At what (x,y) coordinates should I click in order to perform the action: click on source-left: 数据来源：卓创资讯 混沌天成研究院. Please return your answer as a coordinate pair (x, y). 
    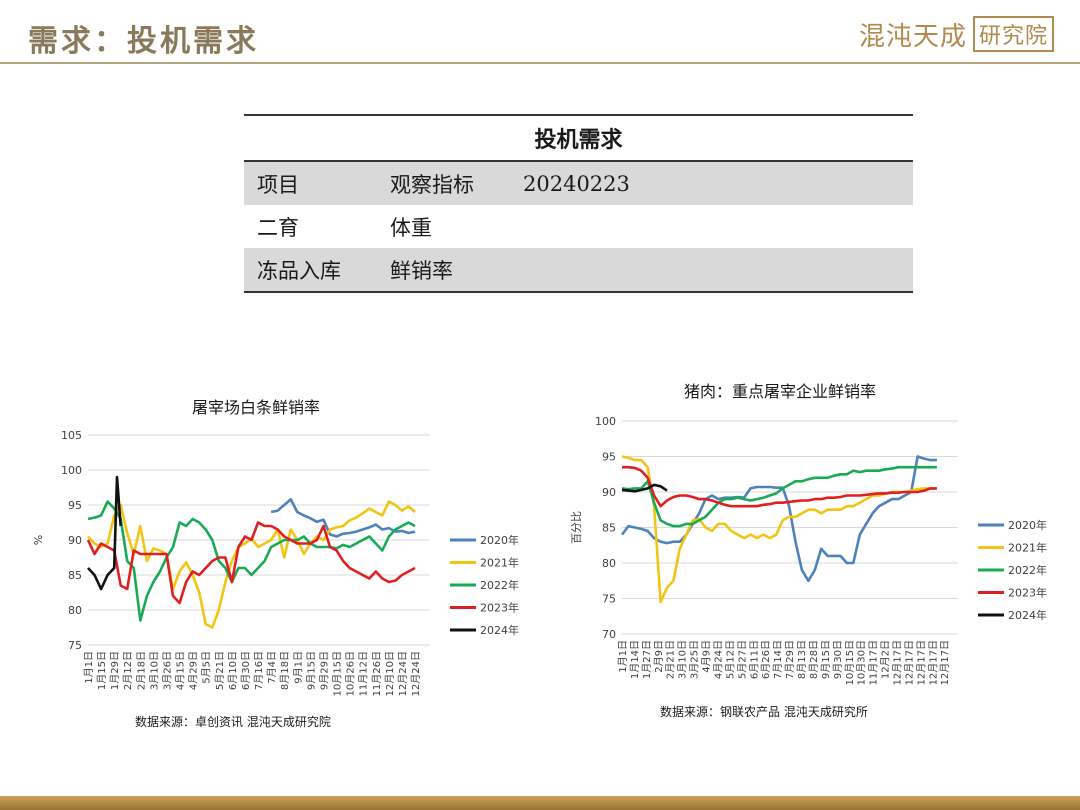
    Looking at the image, I should click on (233, 722).